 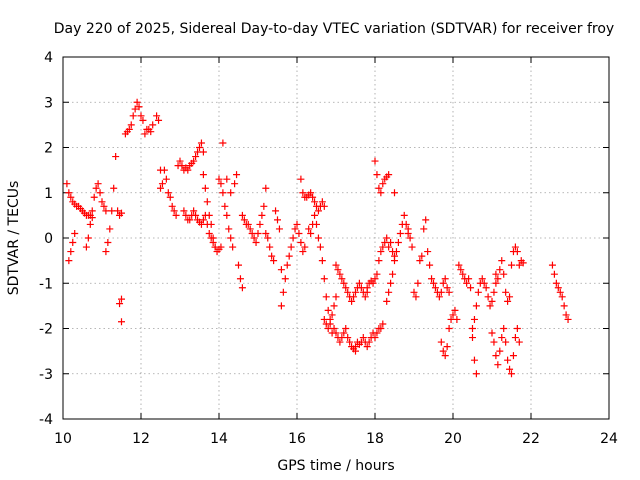 I want to click on series-trace-m, so click(x=232, y=215).